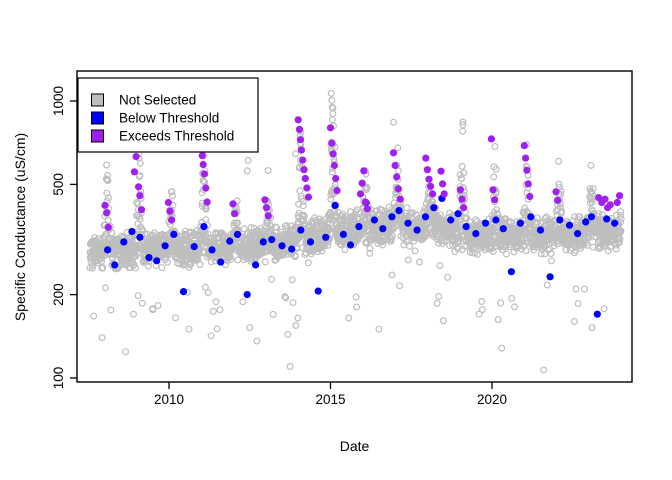 The image size is (672, 480). I want to click on legend-box, so click(168, 115).